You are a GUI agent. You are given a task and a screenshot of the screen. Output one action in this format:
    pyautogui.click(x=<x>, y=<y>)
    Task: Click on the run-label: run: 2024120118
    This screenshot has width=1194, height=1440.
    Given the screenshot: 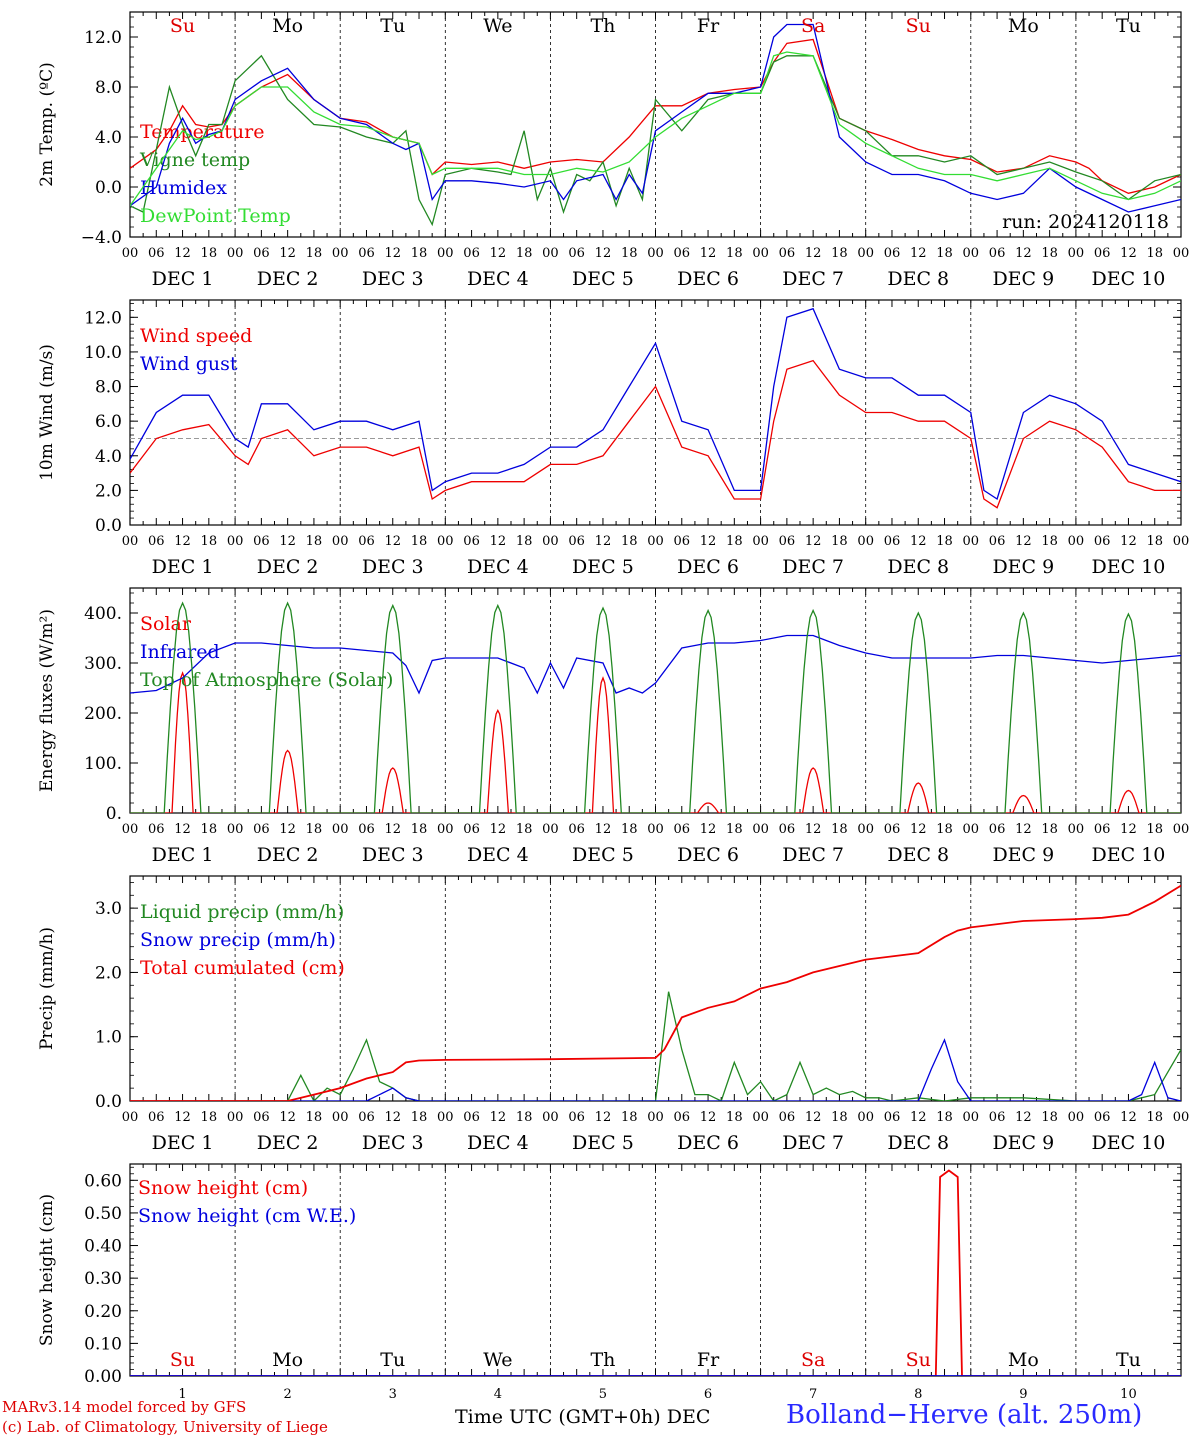 What is the action you would take?
    pyautogui.click(x=1085, y=222)
    